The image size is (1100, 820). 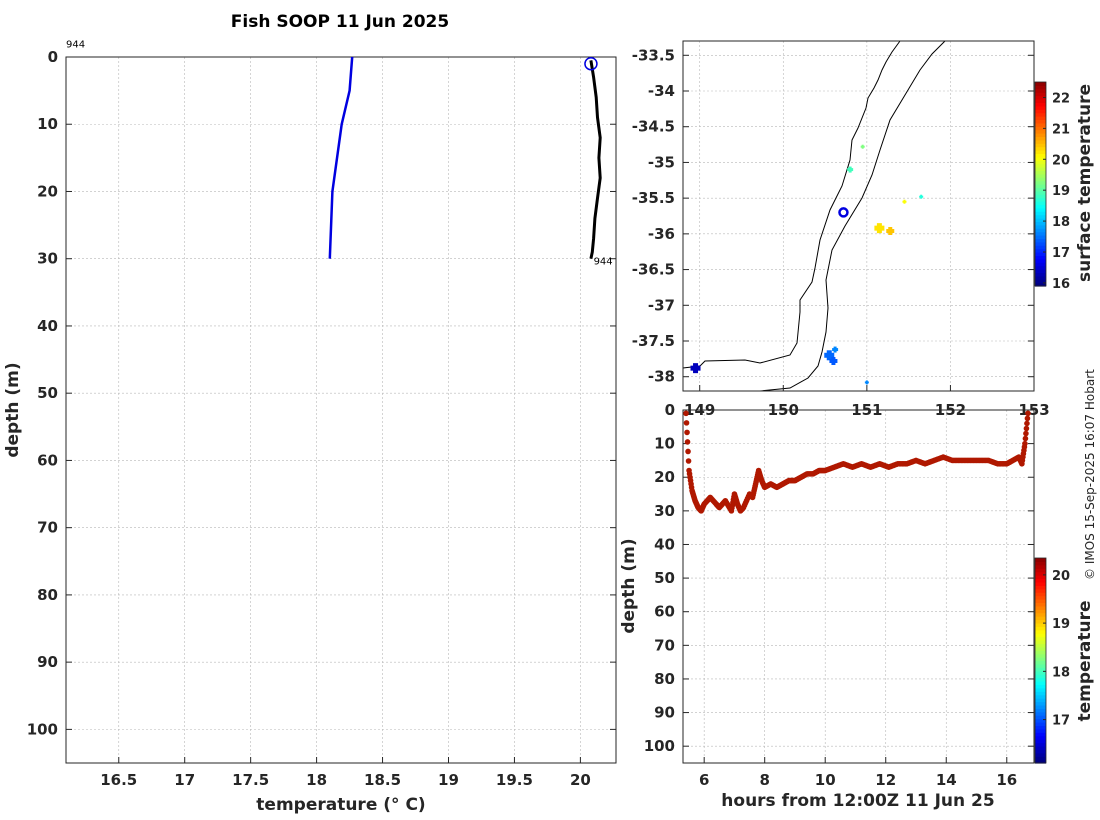 I want to click on map-colorbar-tick-label: 18, so click(x=1061, y=222).